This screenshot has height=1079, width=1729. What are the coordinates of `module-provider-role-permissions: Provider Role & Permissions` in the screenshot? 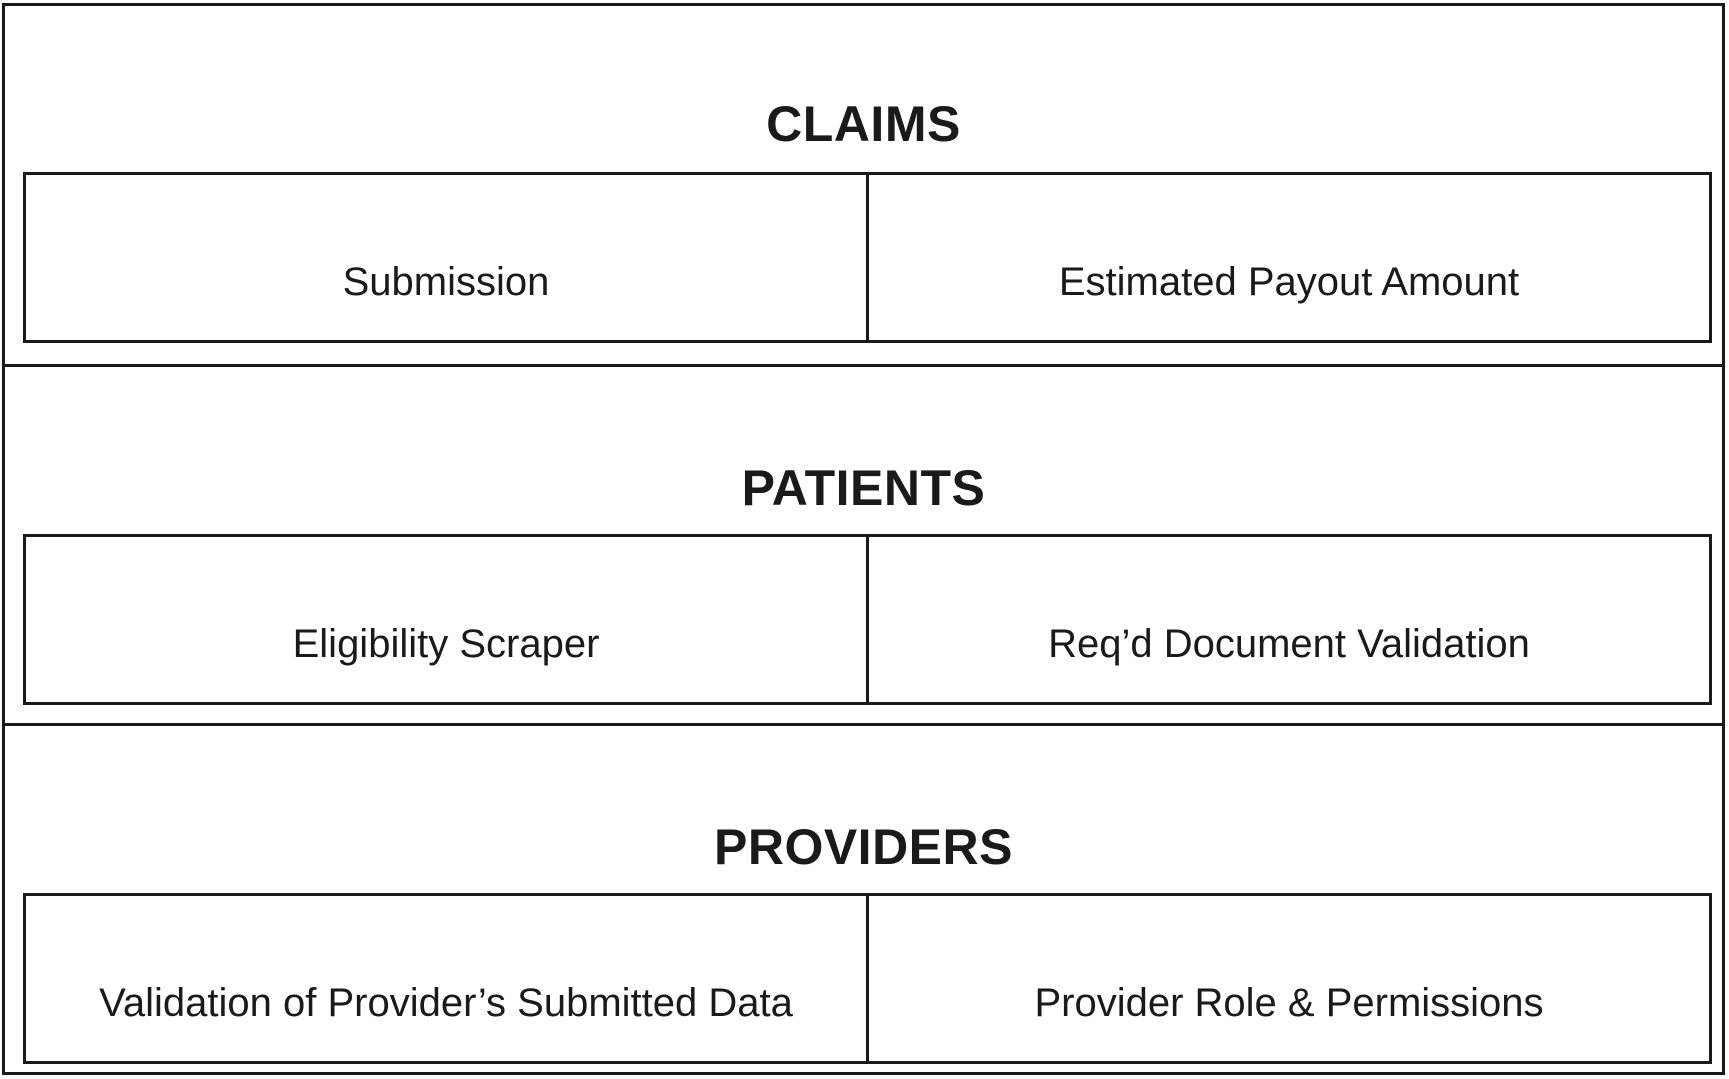 It's located at (1287, 978).